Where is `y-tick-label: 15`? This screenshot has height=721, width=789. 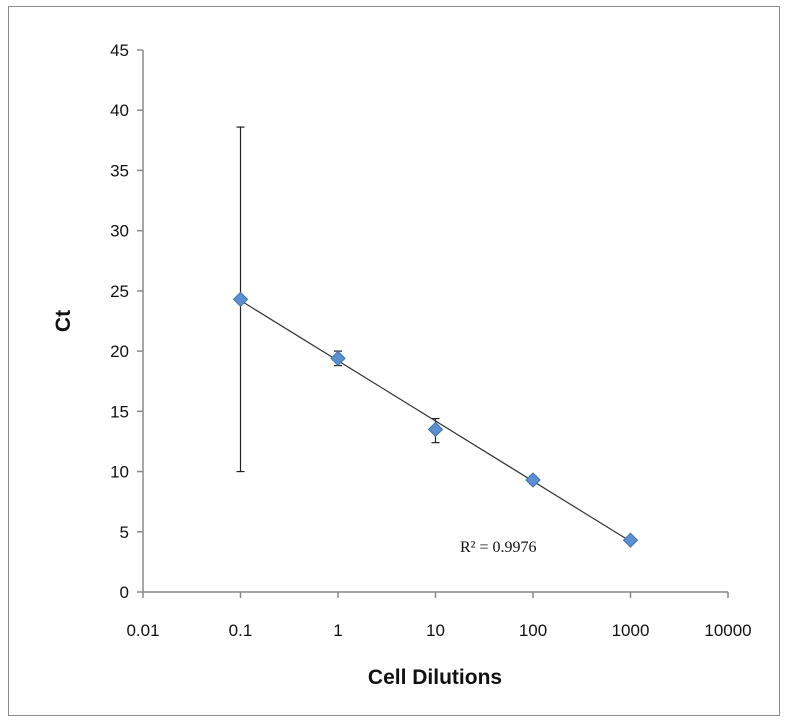 y-tick-label: 15 is located at coordinates (119, 411).